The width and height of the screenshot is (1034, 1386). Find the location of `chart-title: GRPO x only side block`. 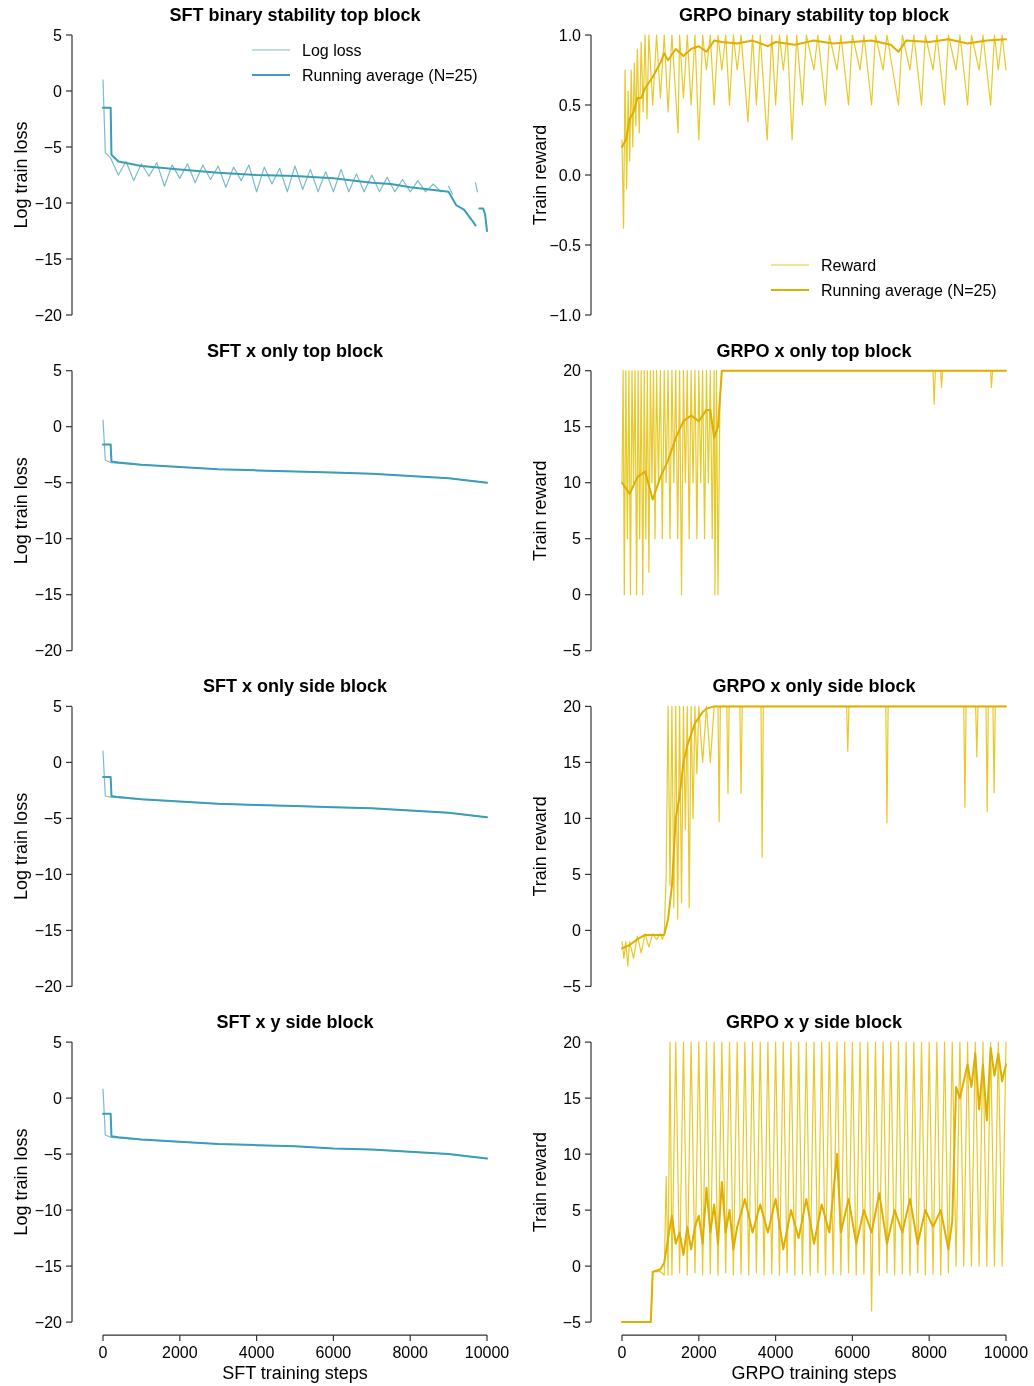

chart-title: GRPO x only side block is located at coordinates (814, 686).